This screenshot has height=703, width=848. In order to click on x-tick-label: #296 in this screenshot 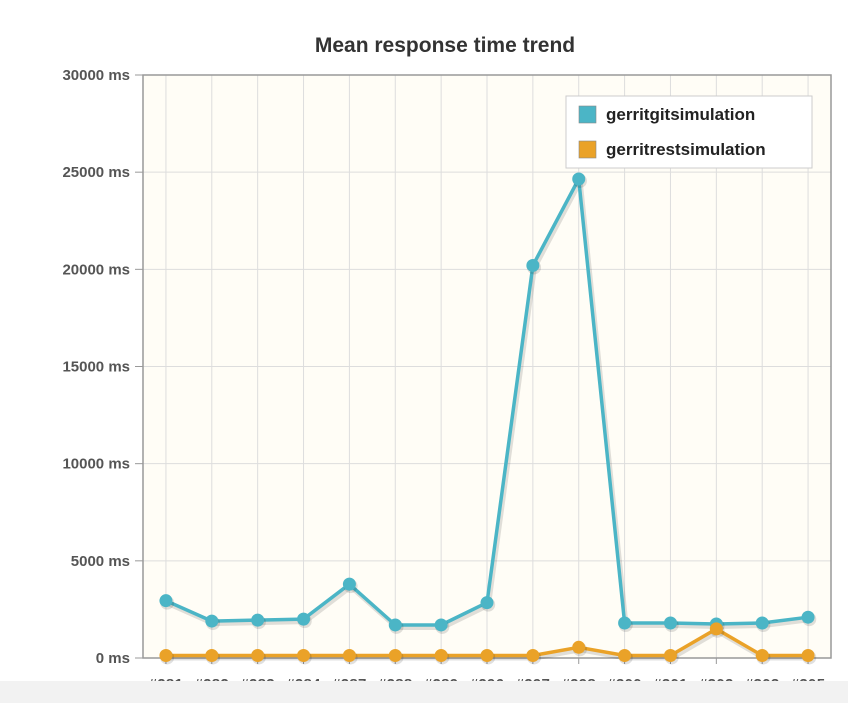, I will do `click(487, 678)`.